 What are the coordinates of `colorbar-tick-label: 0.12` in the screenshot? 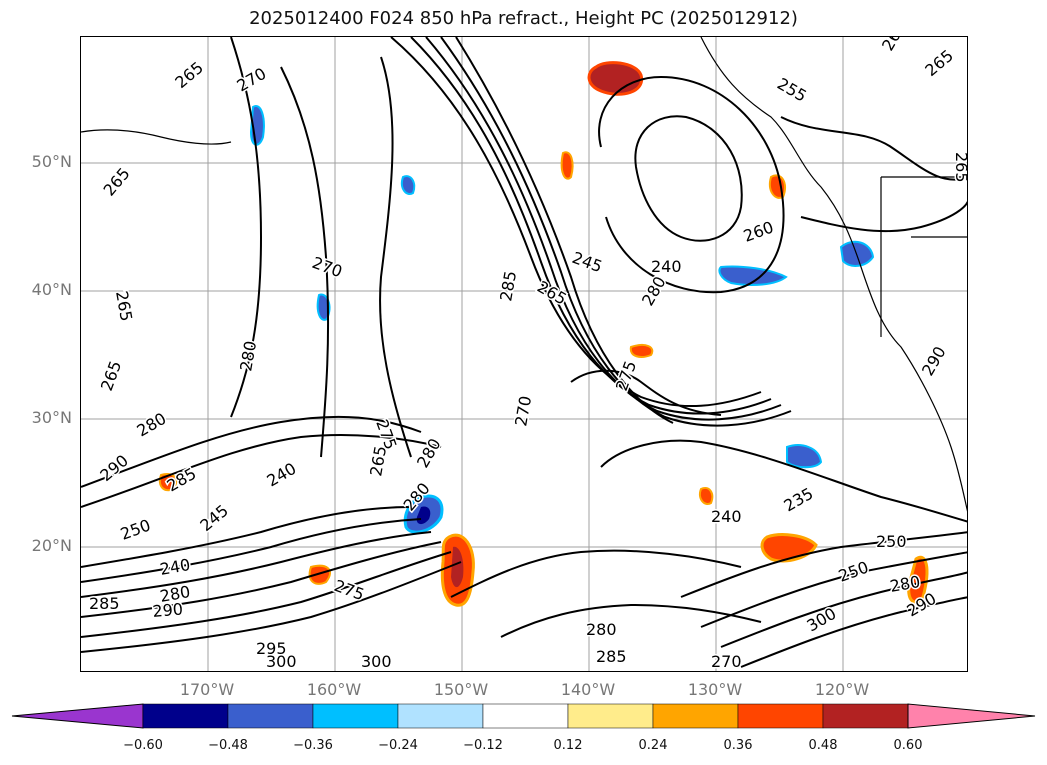 It's located at (568, 745).